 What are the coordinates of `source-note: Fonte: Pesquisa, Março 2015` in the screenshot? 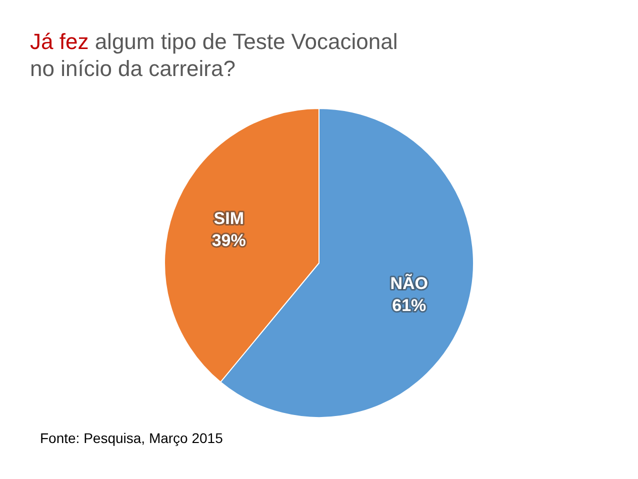 It's located at (131, 438).